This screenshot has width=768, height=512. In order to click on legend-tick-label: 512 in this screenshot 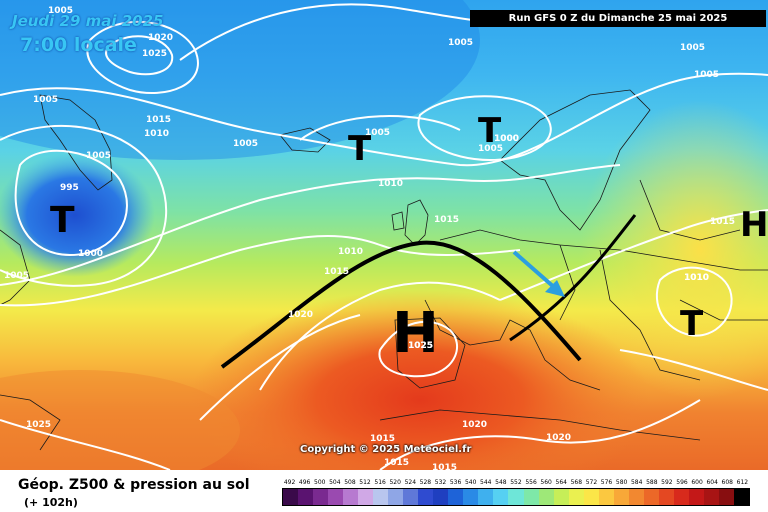, I will do `click(365, 482)`.